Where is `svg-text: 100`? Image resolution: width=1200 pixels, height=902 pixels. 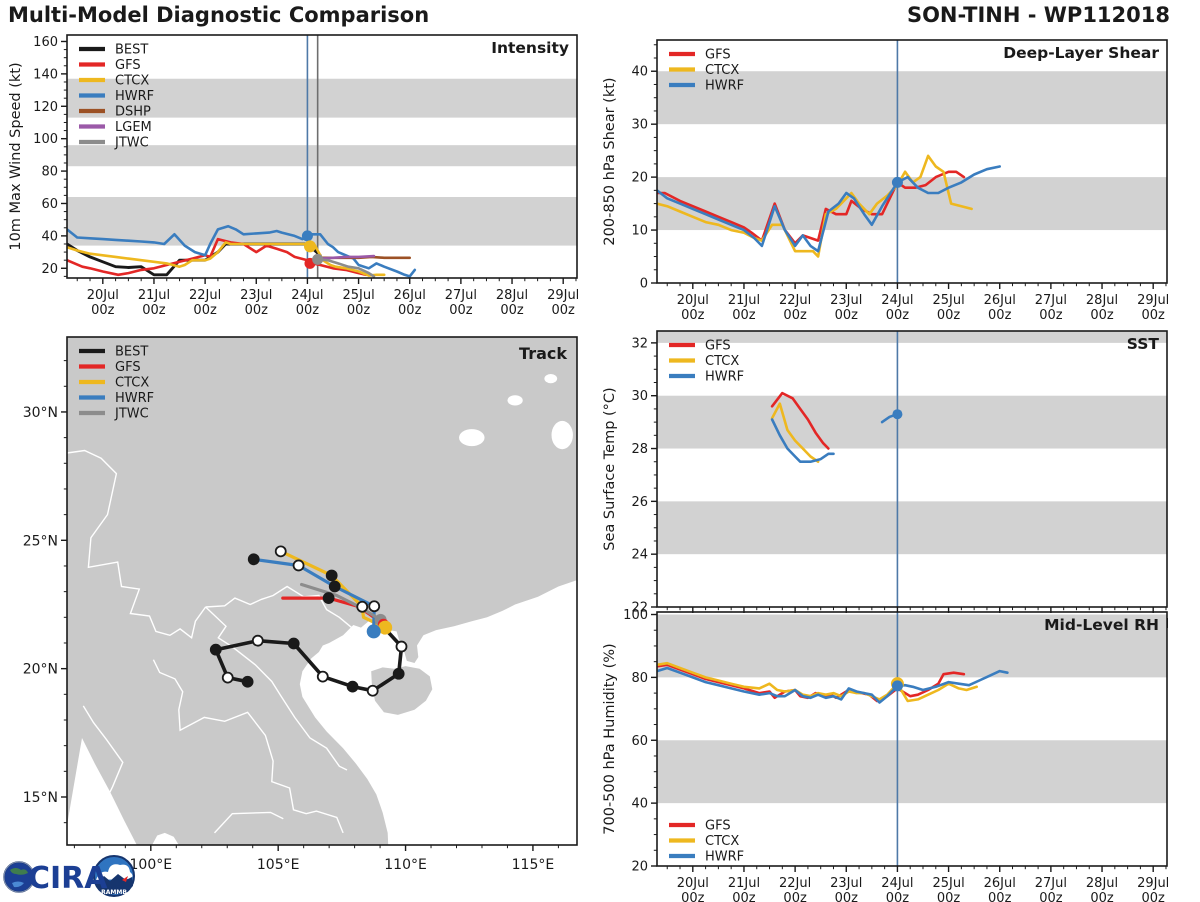 svg-text: 100 is located at coordinates (635, 615).